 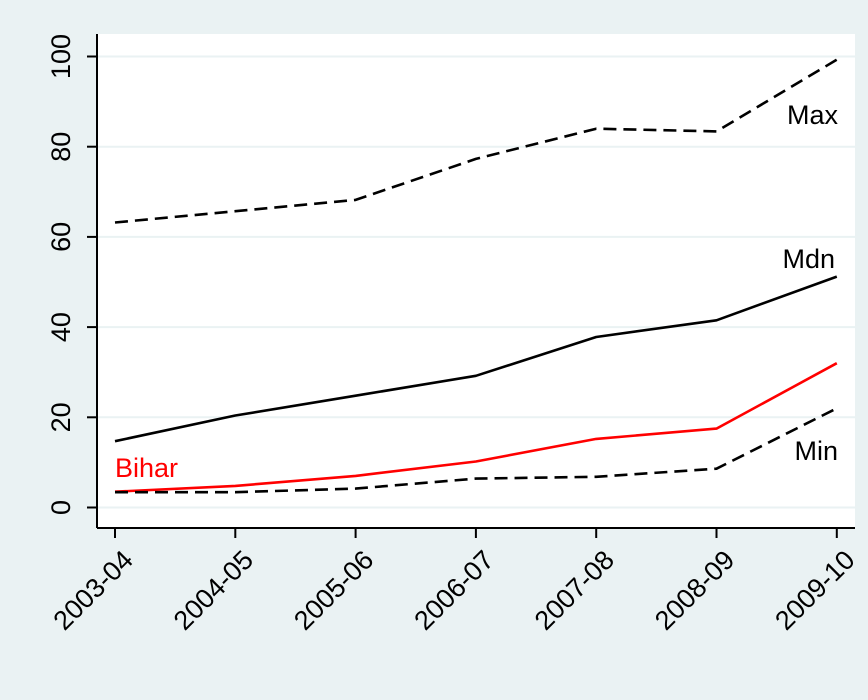 I want to click on y-tick-label: 0, so click(x=61, y=507).